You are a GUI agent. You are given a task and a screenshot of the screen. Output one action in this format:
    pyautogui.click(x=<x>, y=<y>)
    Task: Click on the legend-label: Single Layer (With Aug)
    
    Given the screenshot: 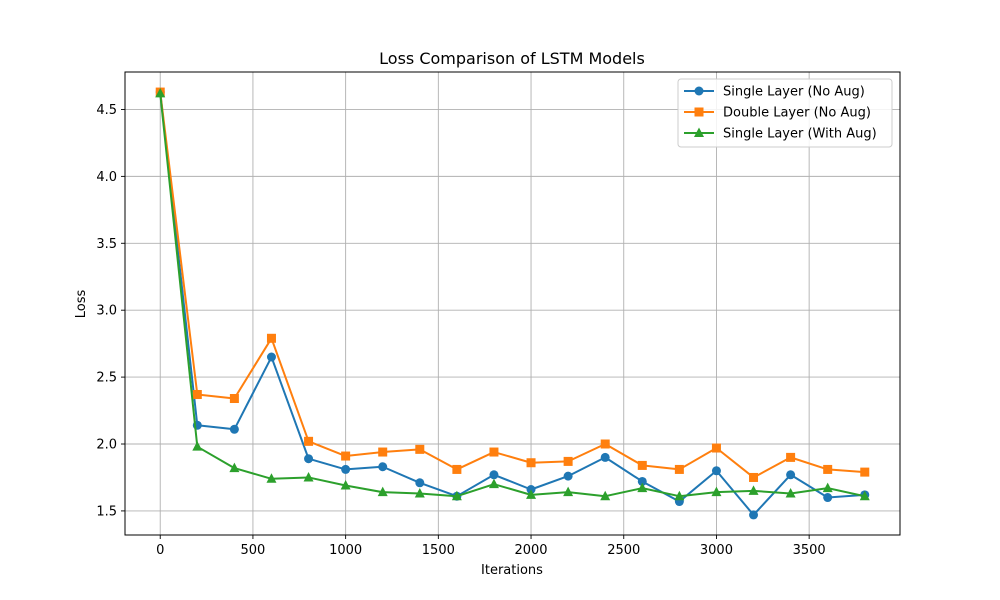 What is the action you would take?
    pyautogui.click(x=800, y=134)
    